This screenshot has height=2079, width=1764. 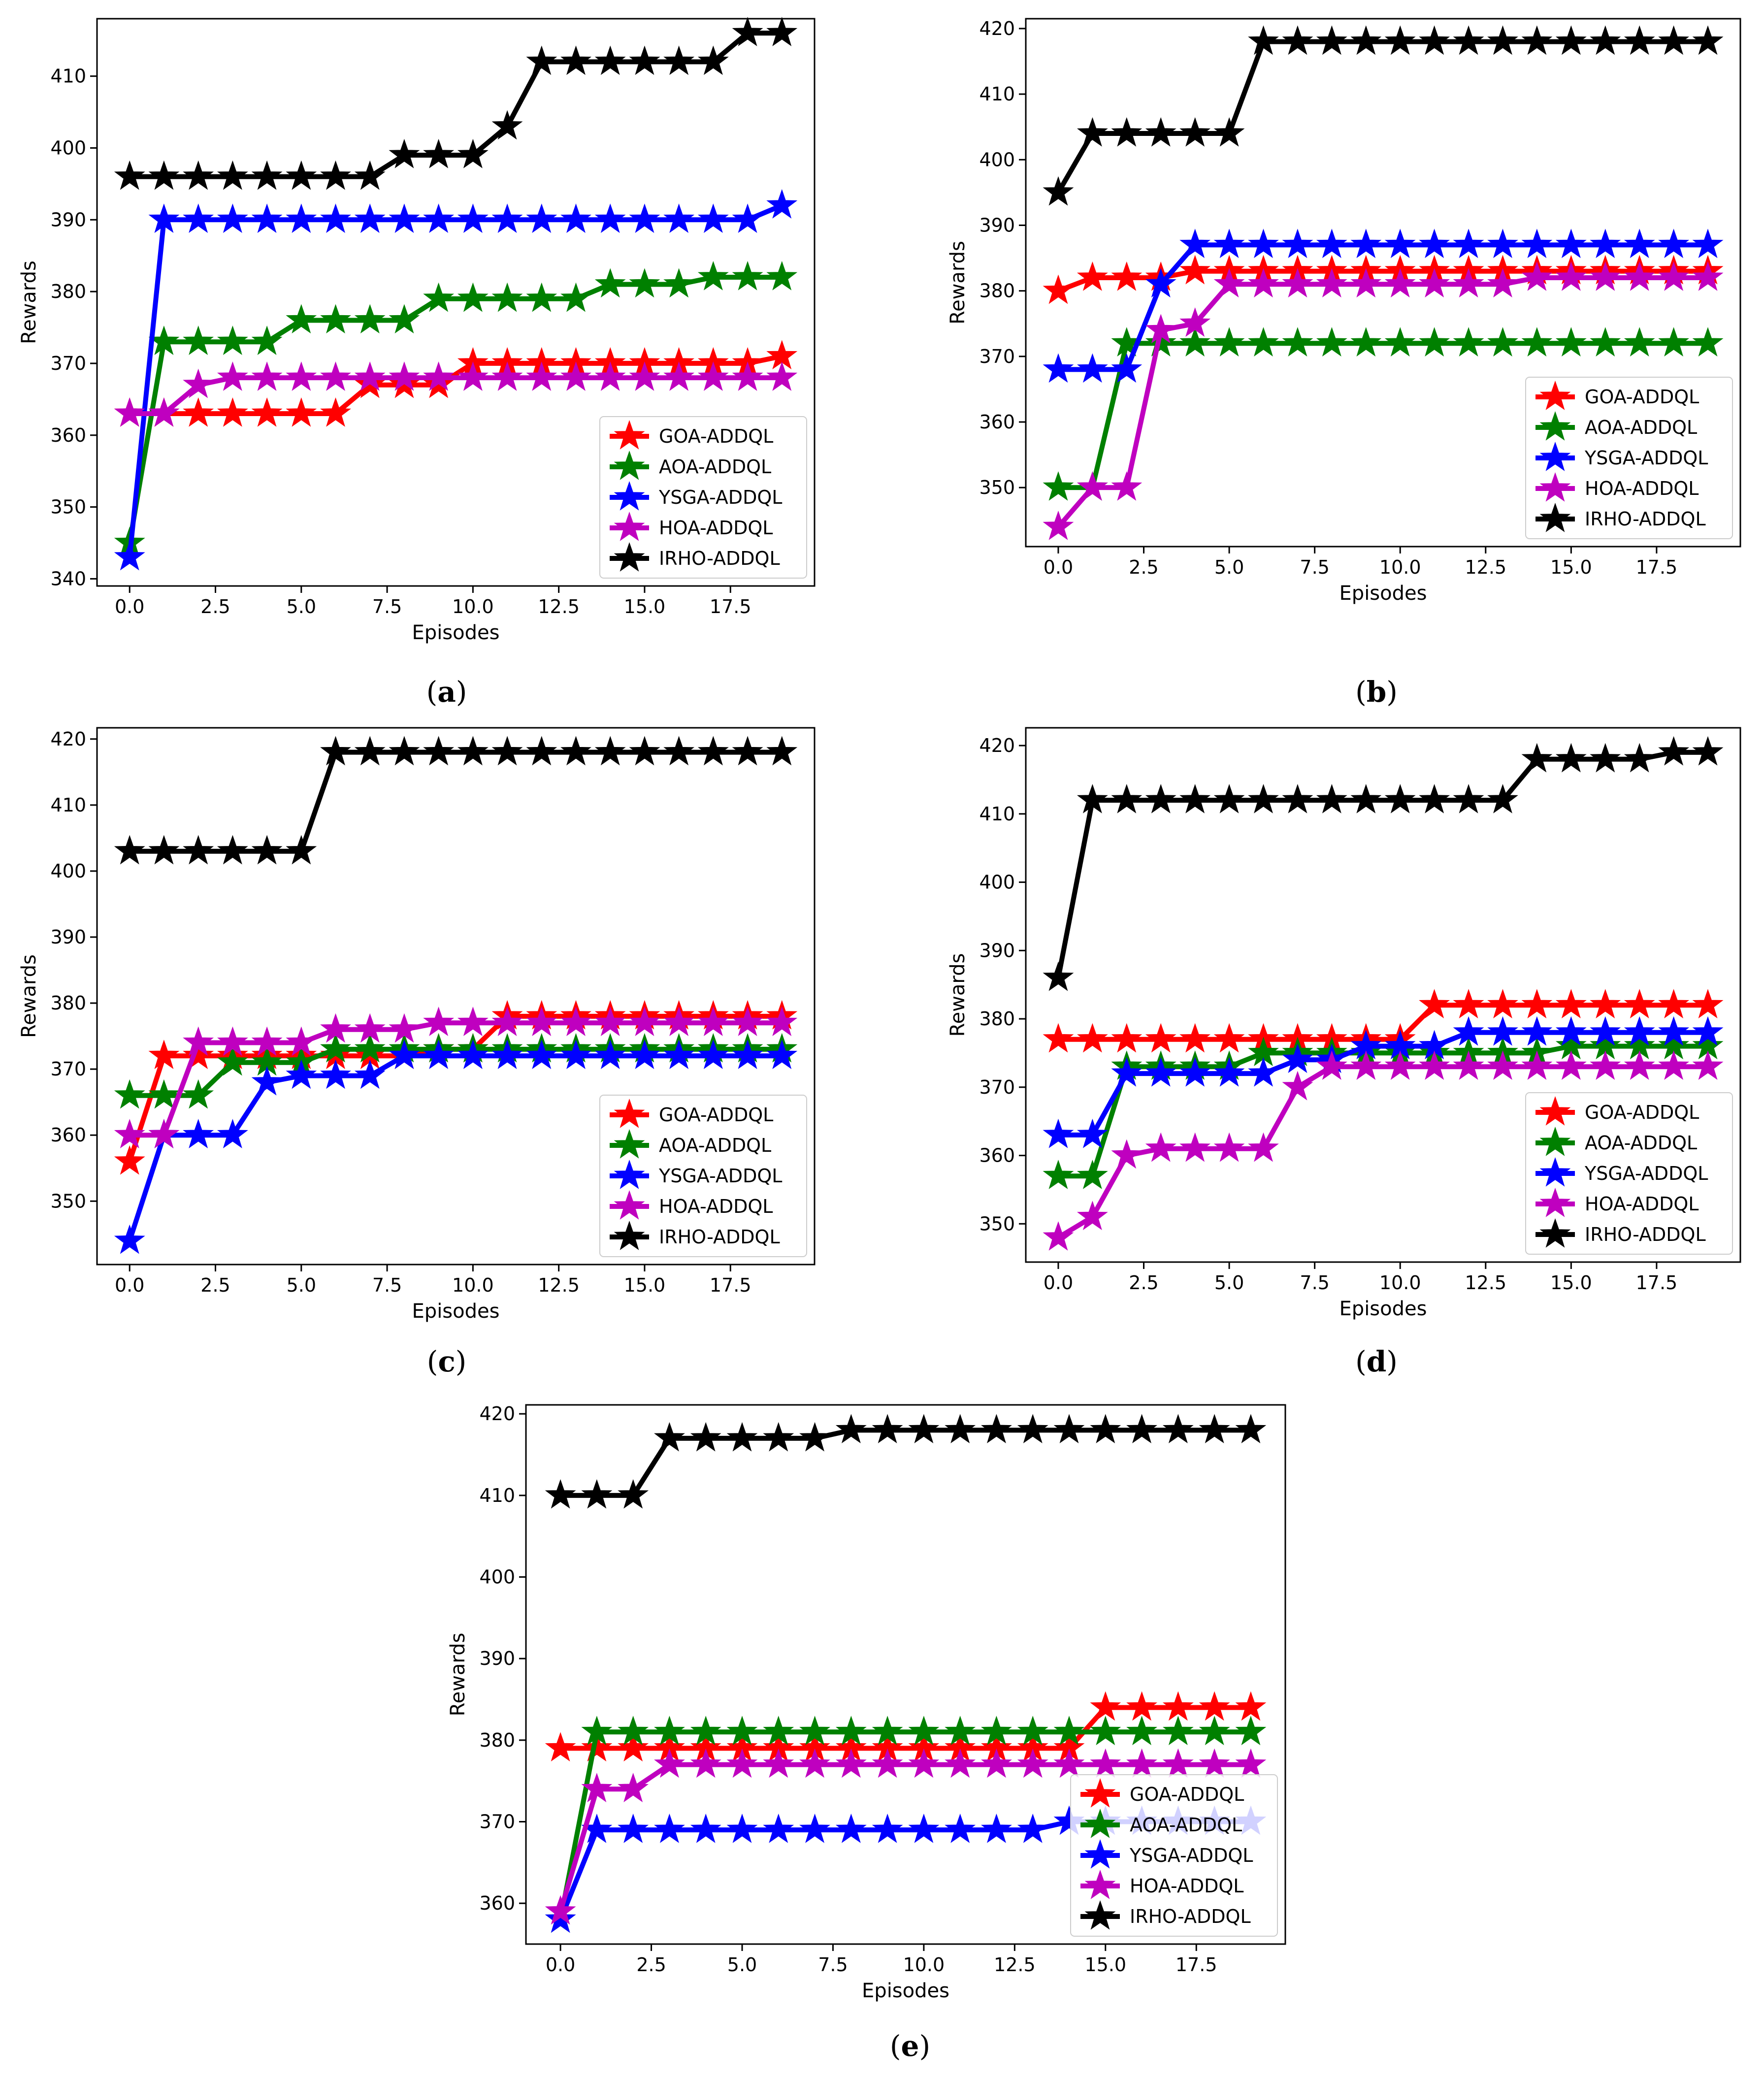 I want to click on y-tick-label: 410, so click(x=997, y=94).